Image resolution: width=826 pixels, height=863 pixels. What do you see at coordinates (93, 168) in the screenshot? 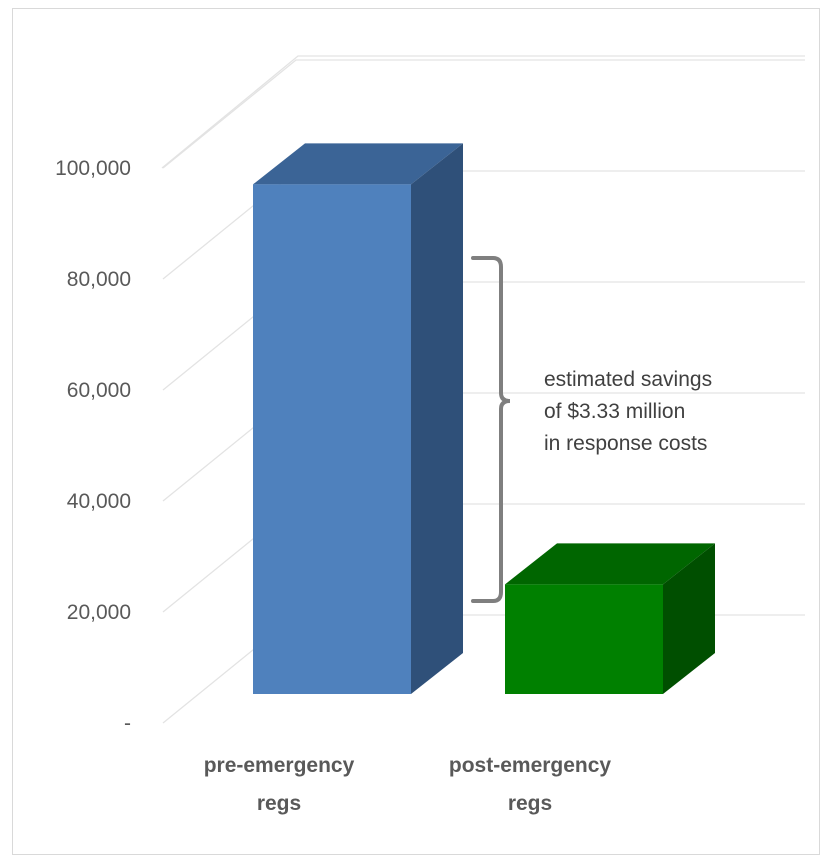
I see `y-tick-label: 100,000` at bounding box center [93, 168].